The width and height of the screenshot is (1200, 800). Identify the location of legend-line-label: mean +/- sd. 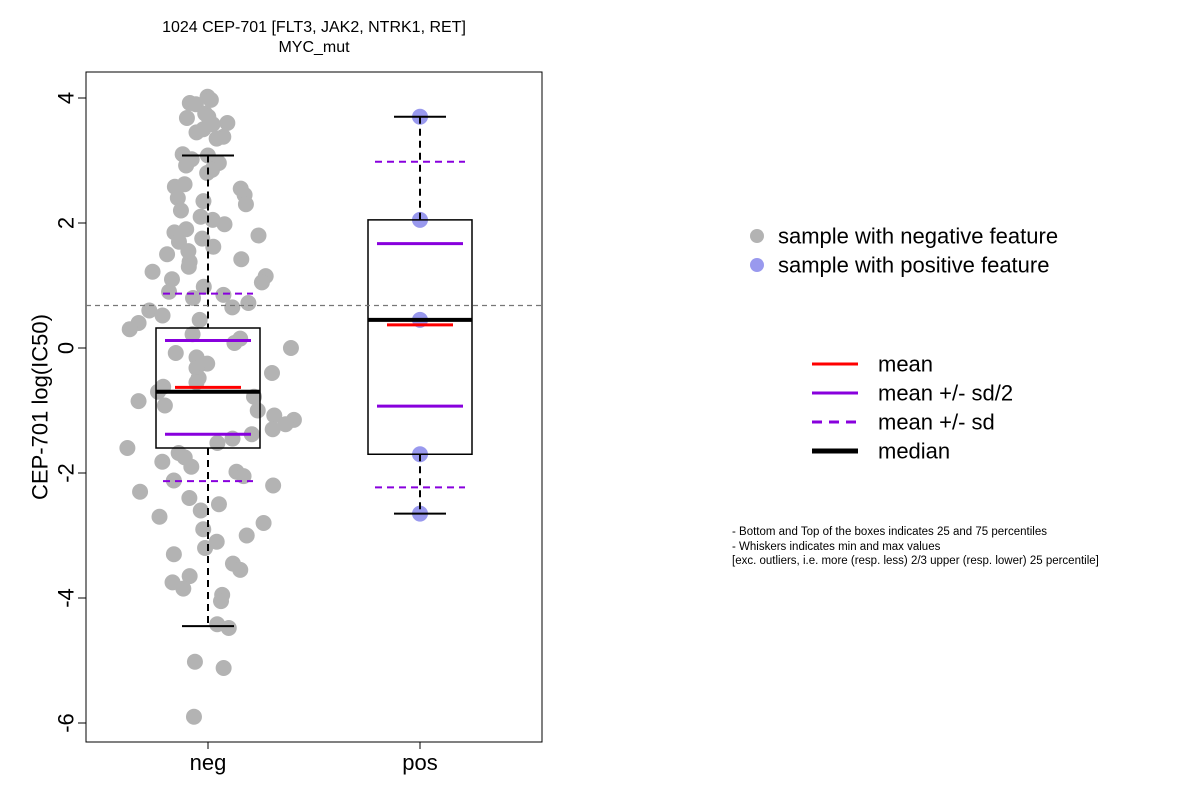
(936, 422).